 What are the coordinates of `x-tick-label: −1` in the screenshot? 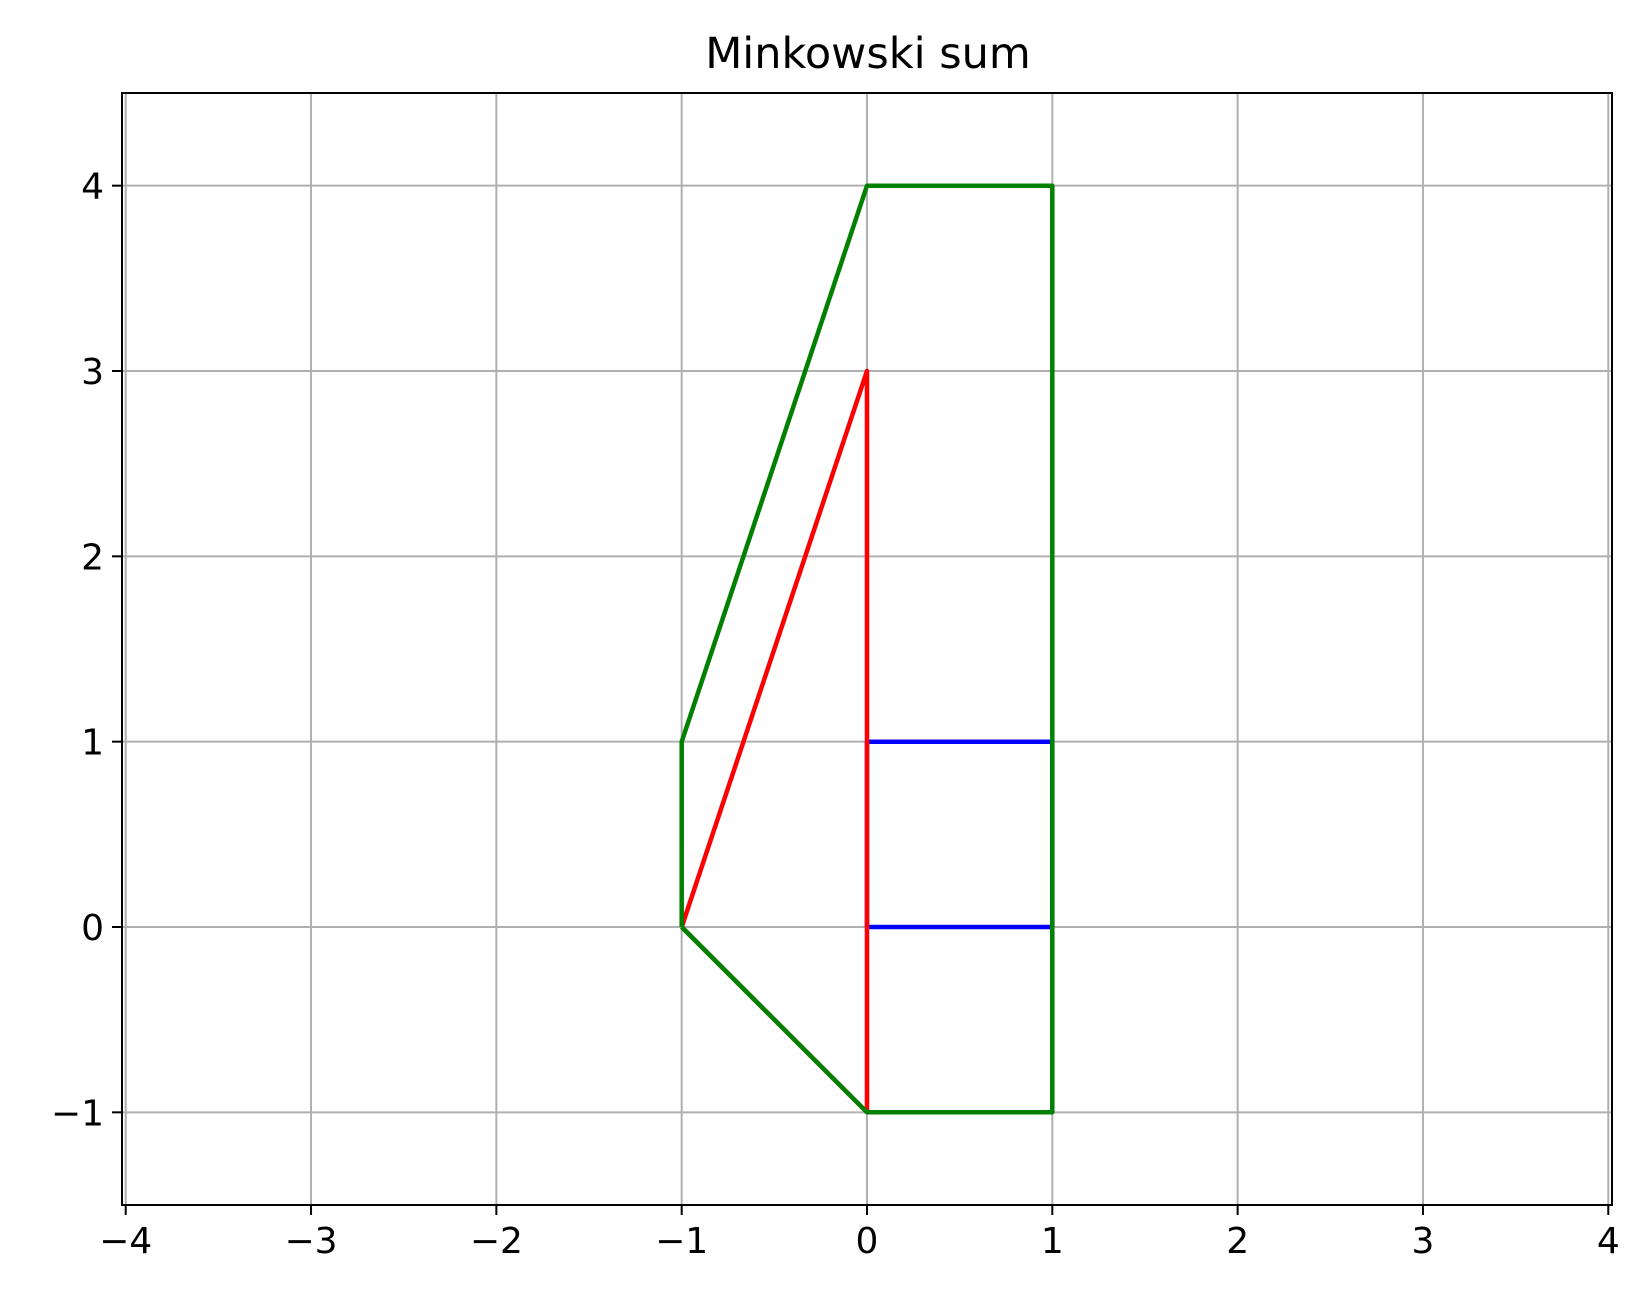 It's located at (681, 1241).